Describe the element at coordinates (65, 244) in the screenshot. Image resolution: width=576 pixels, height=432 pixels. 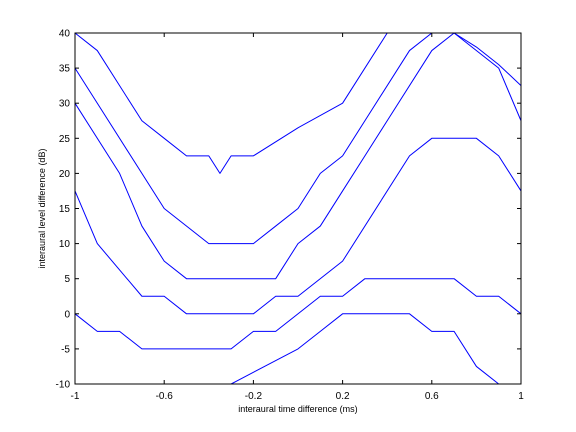
I see `y-tick-label: 10` at that location.